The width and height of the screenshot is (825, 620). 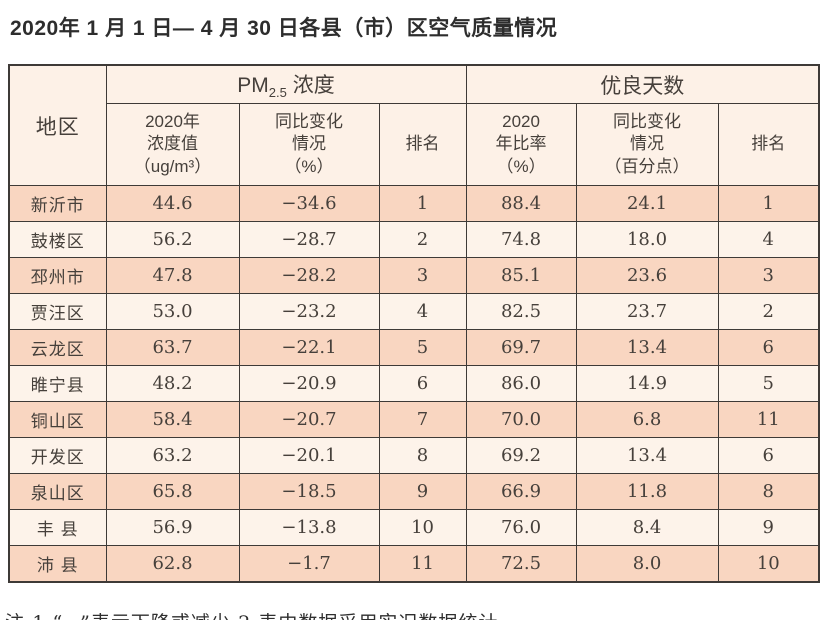 I want to click on good-change-cell: 18.0, so click(x=647, y=239).